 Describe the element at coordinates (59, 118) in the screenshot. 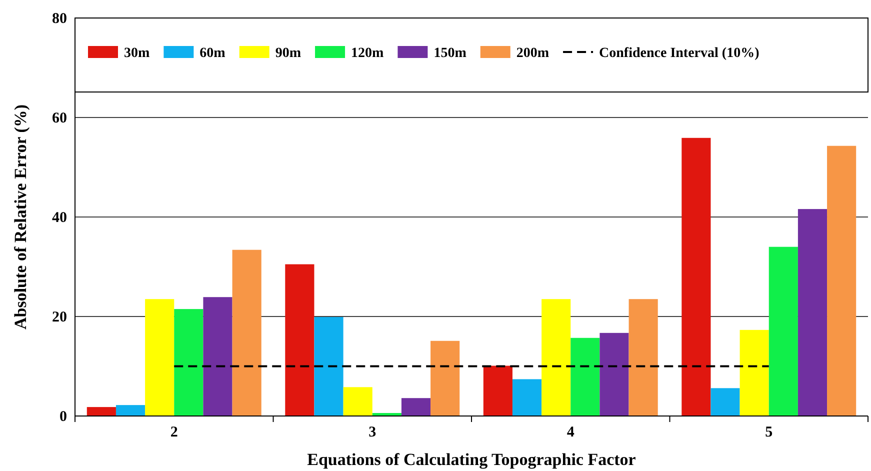

I see `y-tick-label: 60` at that location.